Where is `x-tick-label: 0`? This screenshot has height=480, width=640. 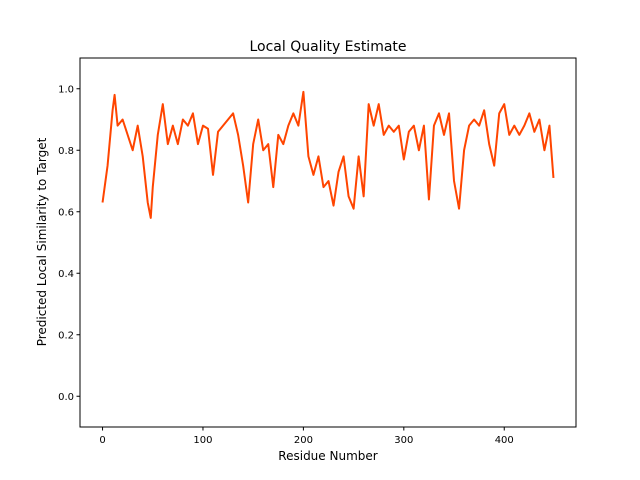
x-tick-label: 0 is located at coordinates (102, 440).